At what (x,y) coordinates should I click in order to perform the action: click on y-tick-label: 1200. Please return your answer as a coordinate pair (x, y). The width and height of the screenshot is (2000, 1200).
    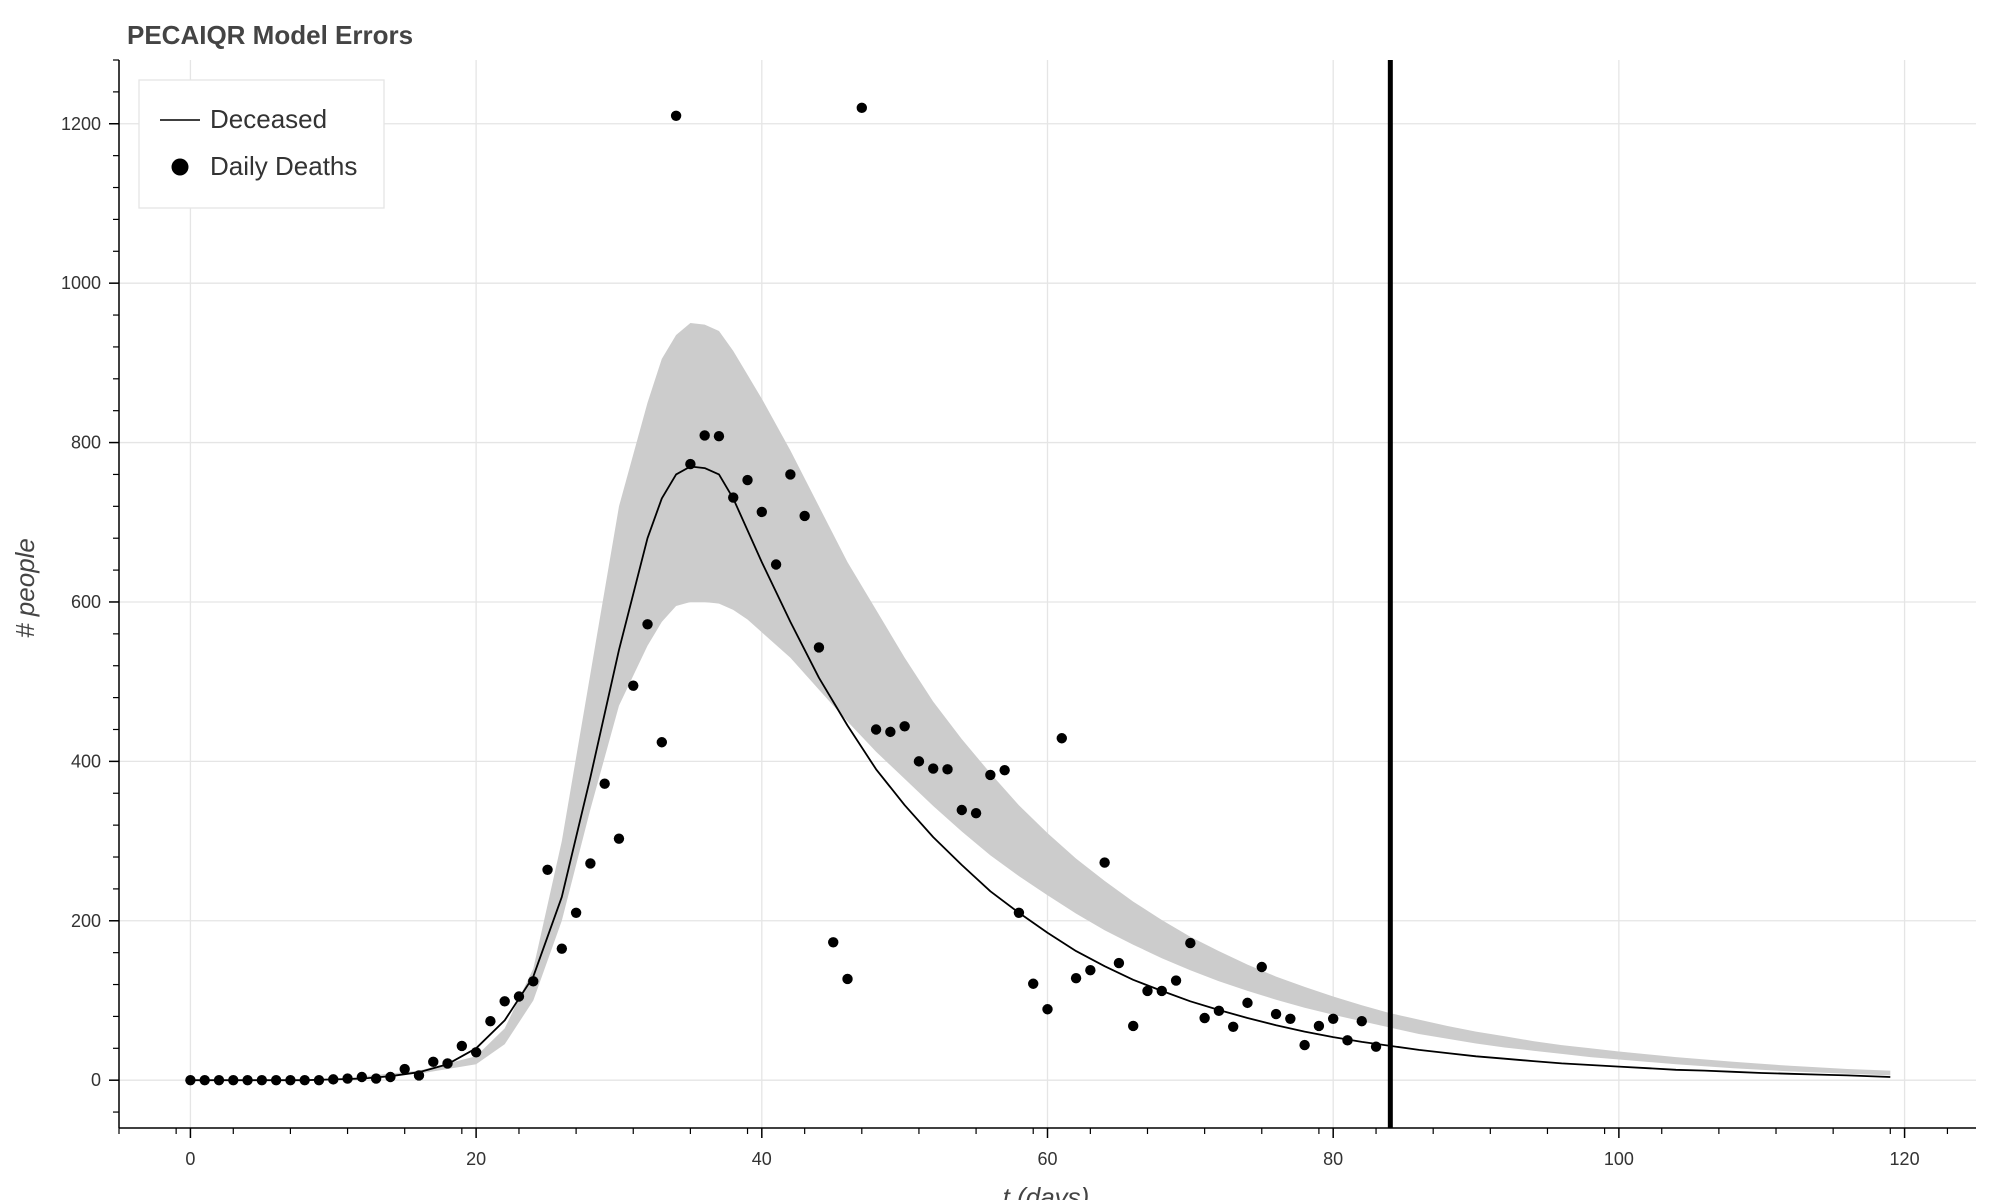
    Looking at the image, I should click on (81, 124).